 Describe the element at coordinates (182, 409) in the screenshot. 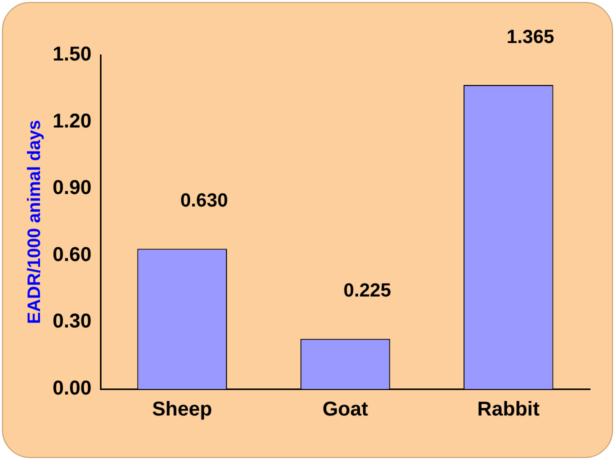

I see `x-tick-label: Sheep` at that location.